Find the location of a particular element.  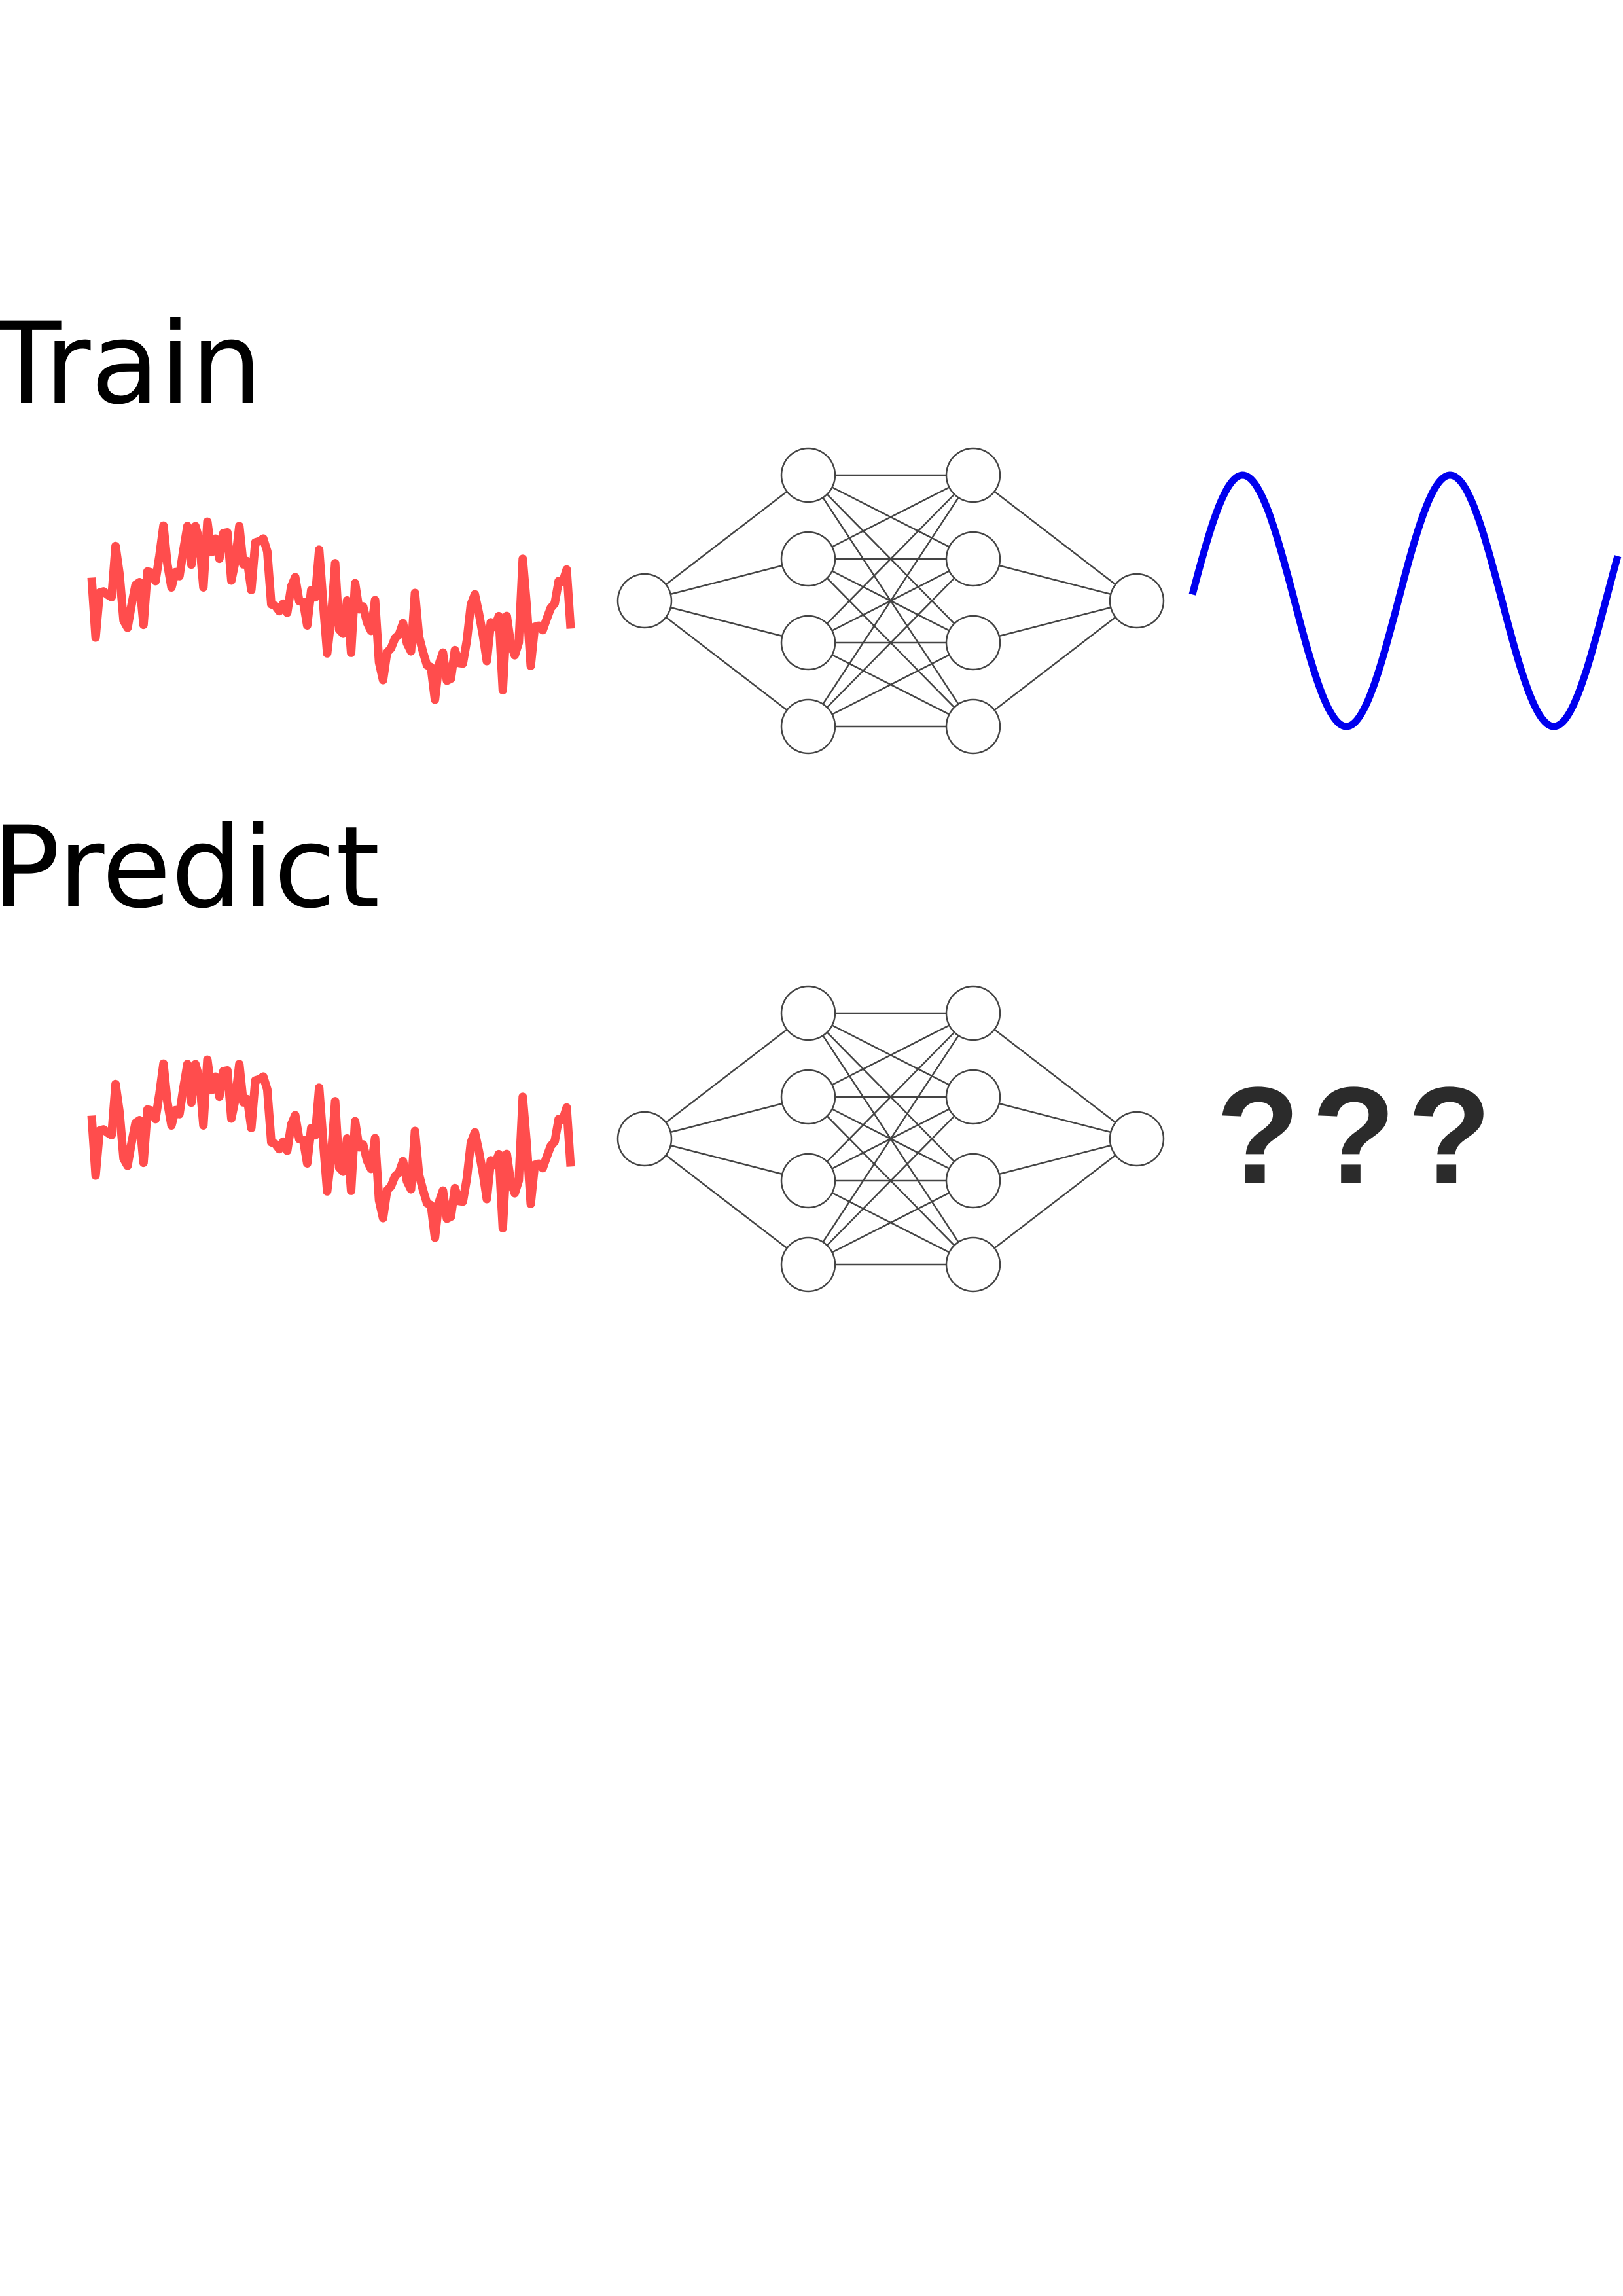

predict-pipeline is located at coordinates (626, 1139).